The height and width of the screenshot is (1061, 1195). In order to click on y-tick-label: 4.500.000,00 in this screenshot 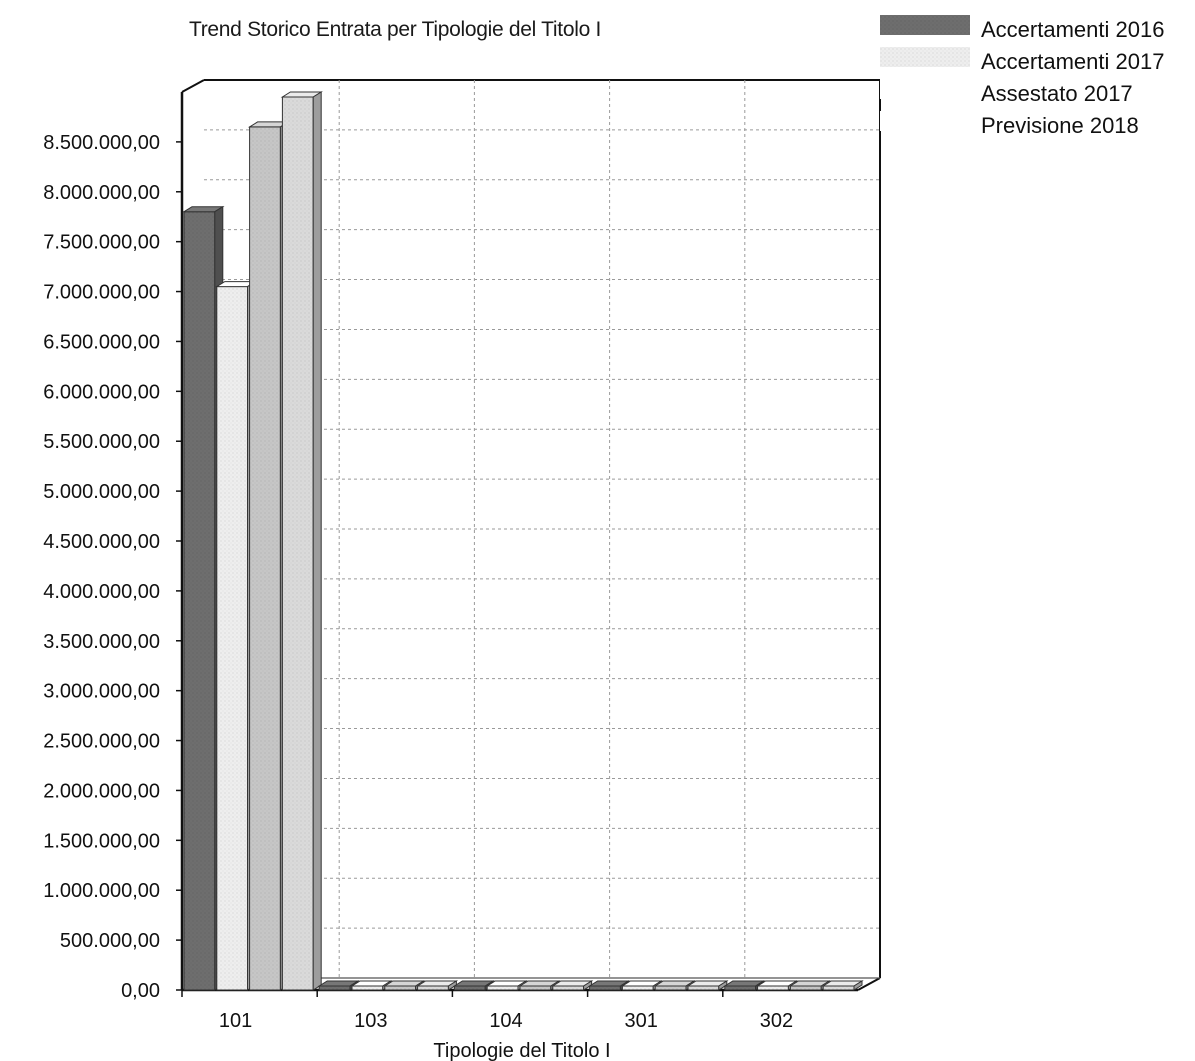, I will do `click(101, 542)`.